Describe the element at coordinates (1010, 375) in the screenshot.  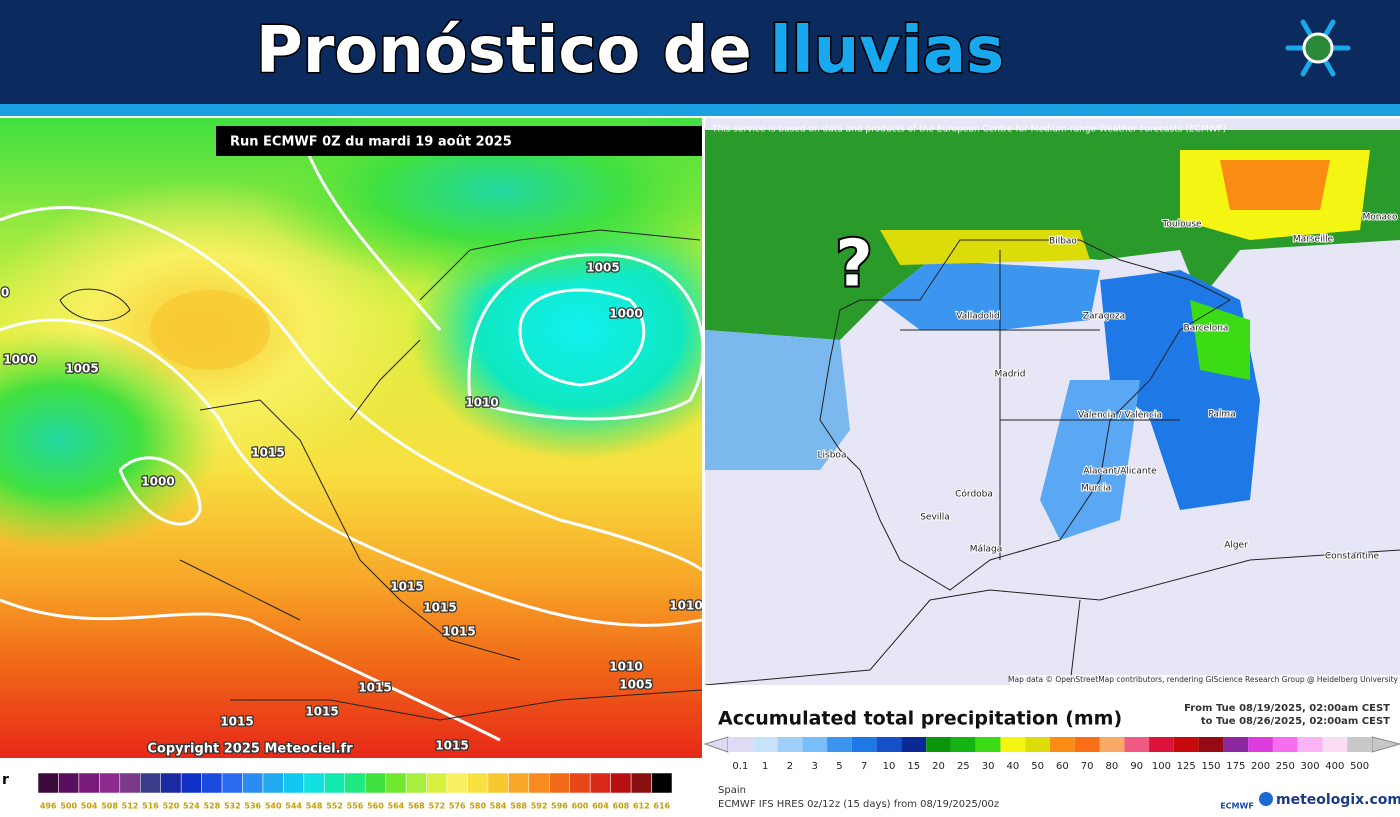
I see `city-label: Madrid` at that location.